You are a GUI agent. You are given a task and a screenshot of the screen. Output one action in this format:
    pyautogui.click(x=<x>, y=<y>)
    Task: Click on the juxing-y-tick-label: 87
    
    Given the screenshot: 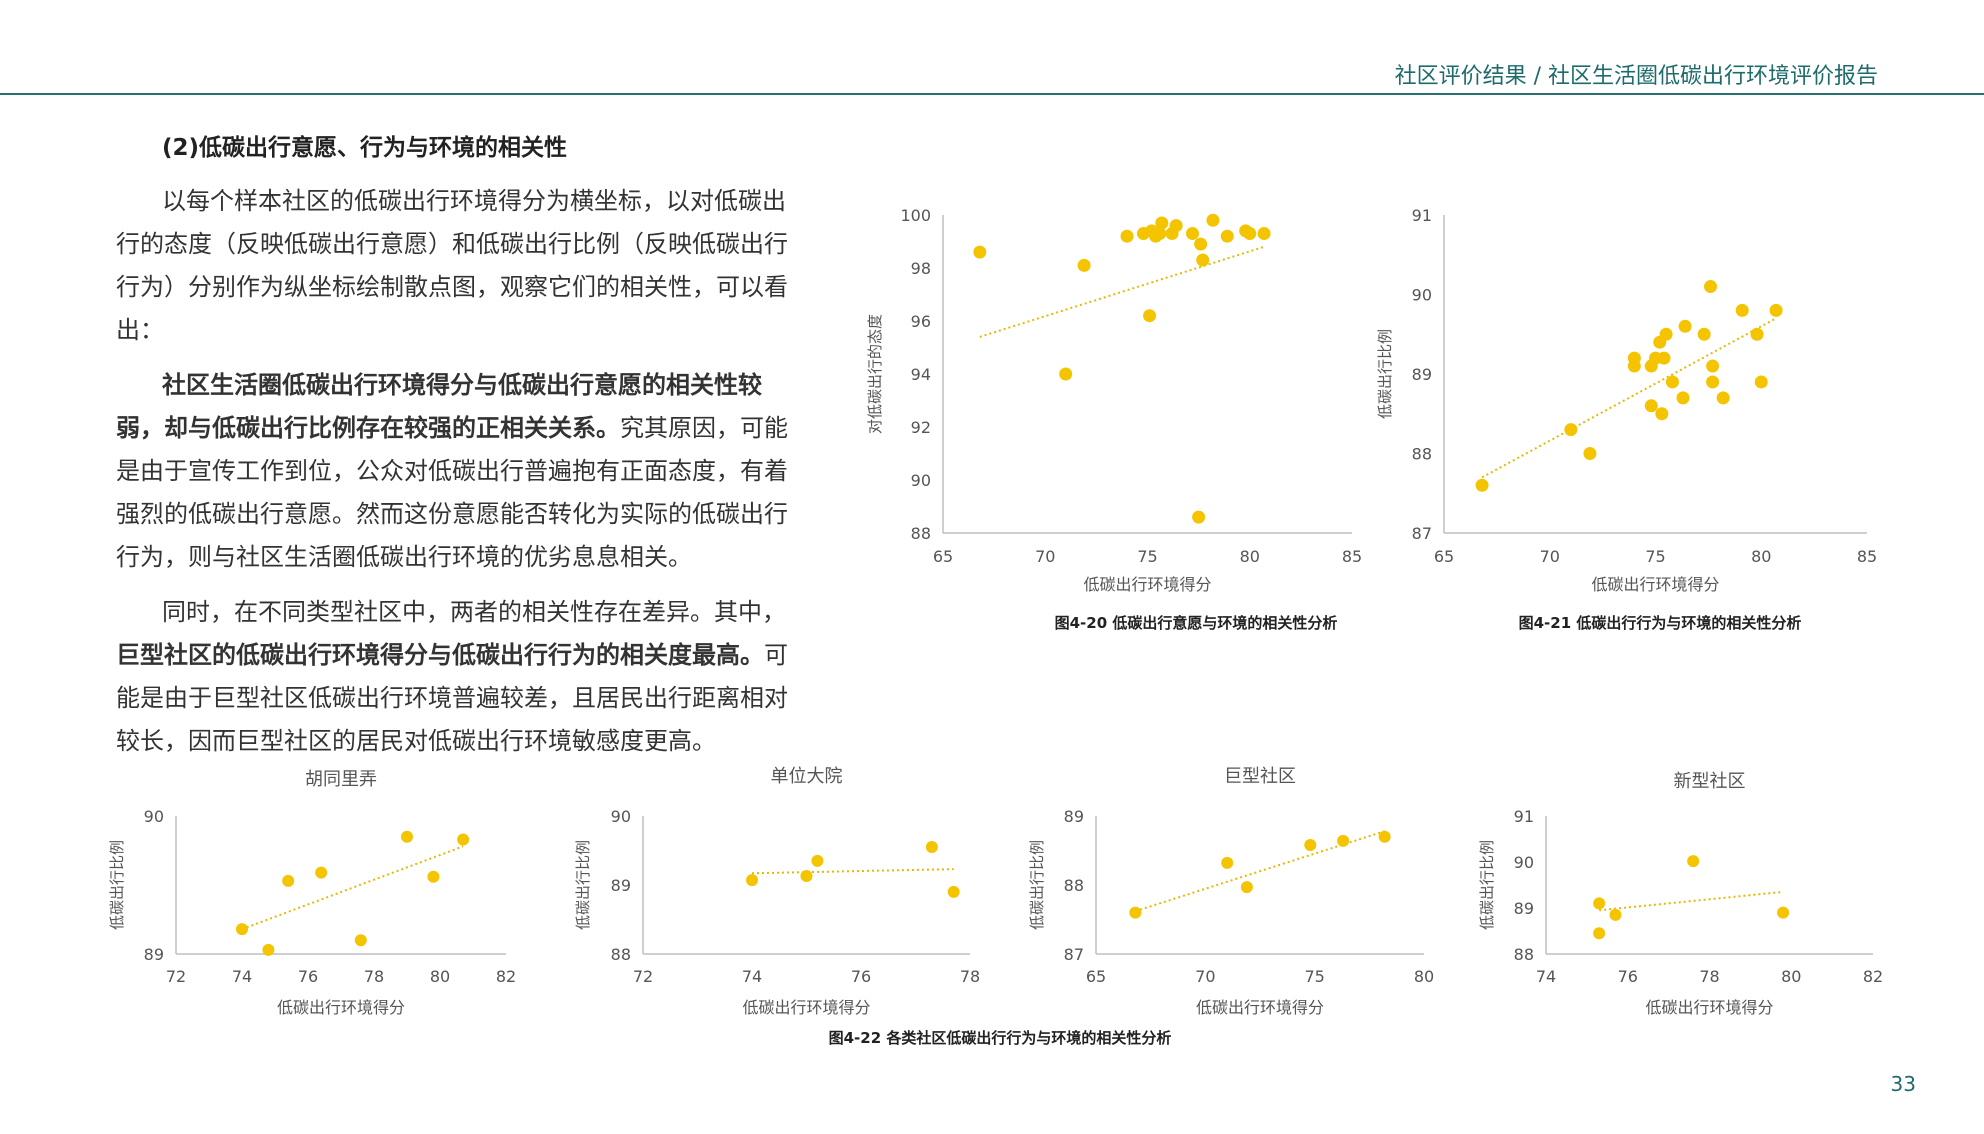 What is the action you would take?
    pyautogui.click(x=1074, y=954)
    